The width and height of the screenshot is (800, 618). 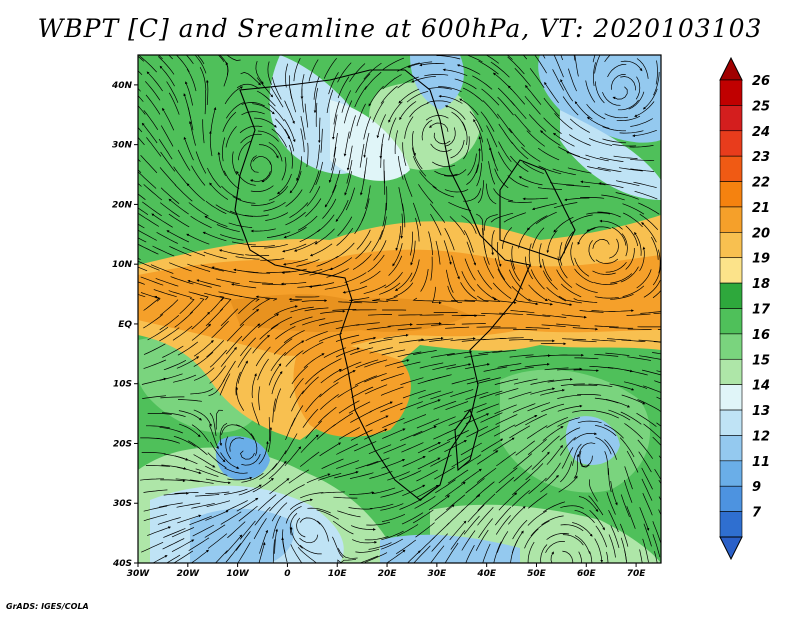 I want to click on colorbar-max-arrow, so click(x=731, y=68).